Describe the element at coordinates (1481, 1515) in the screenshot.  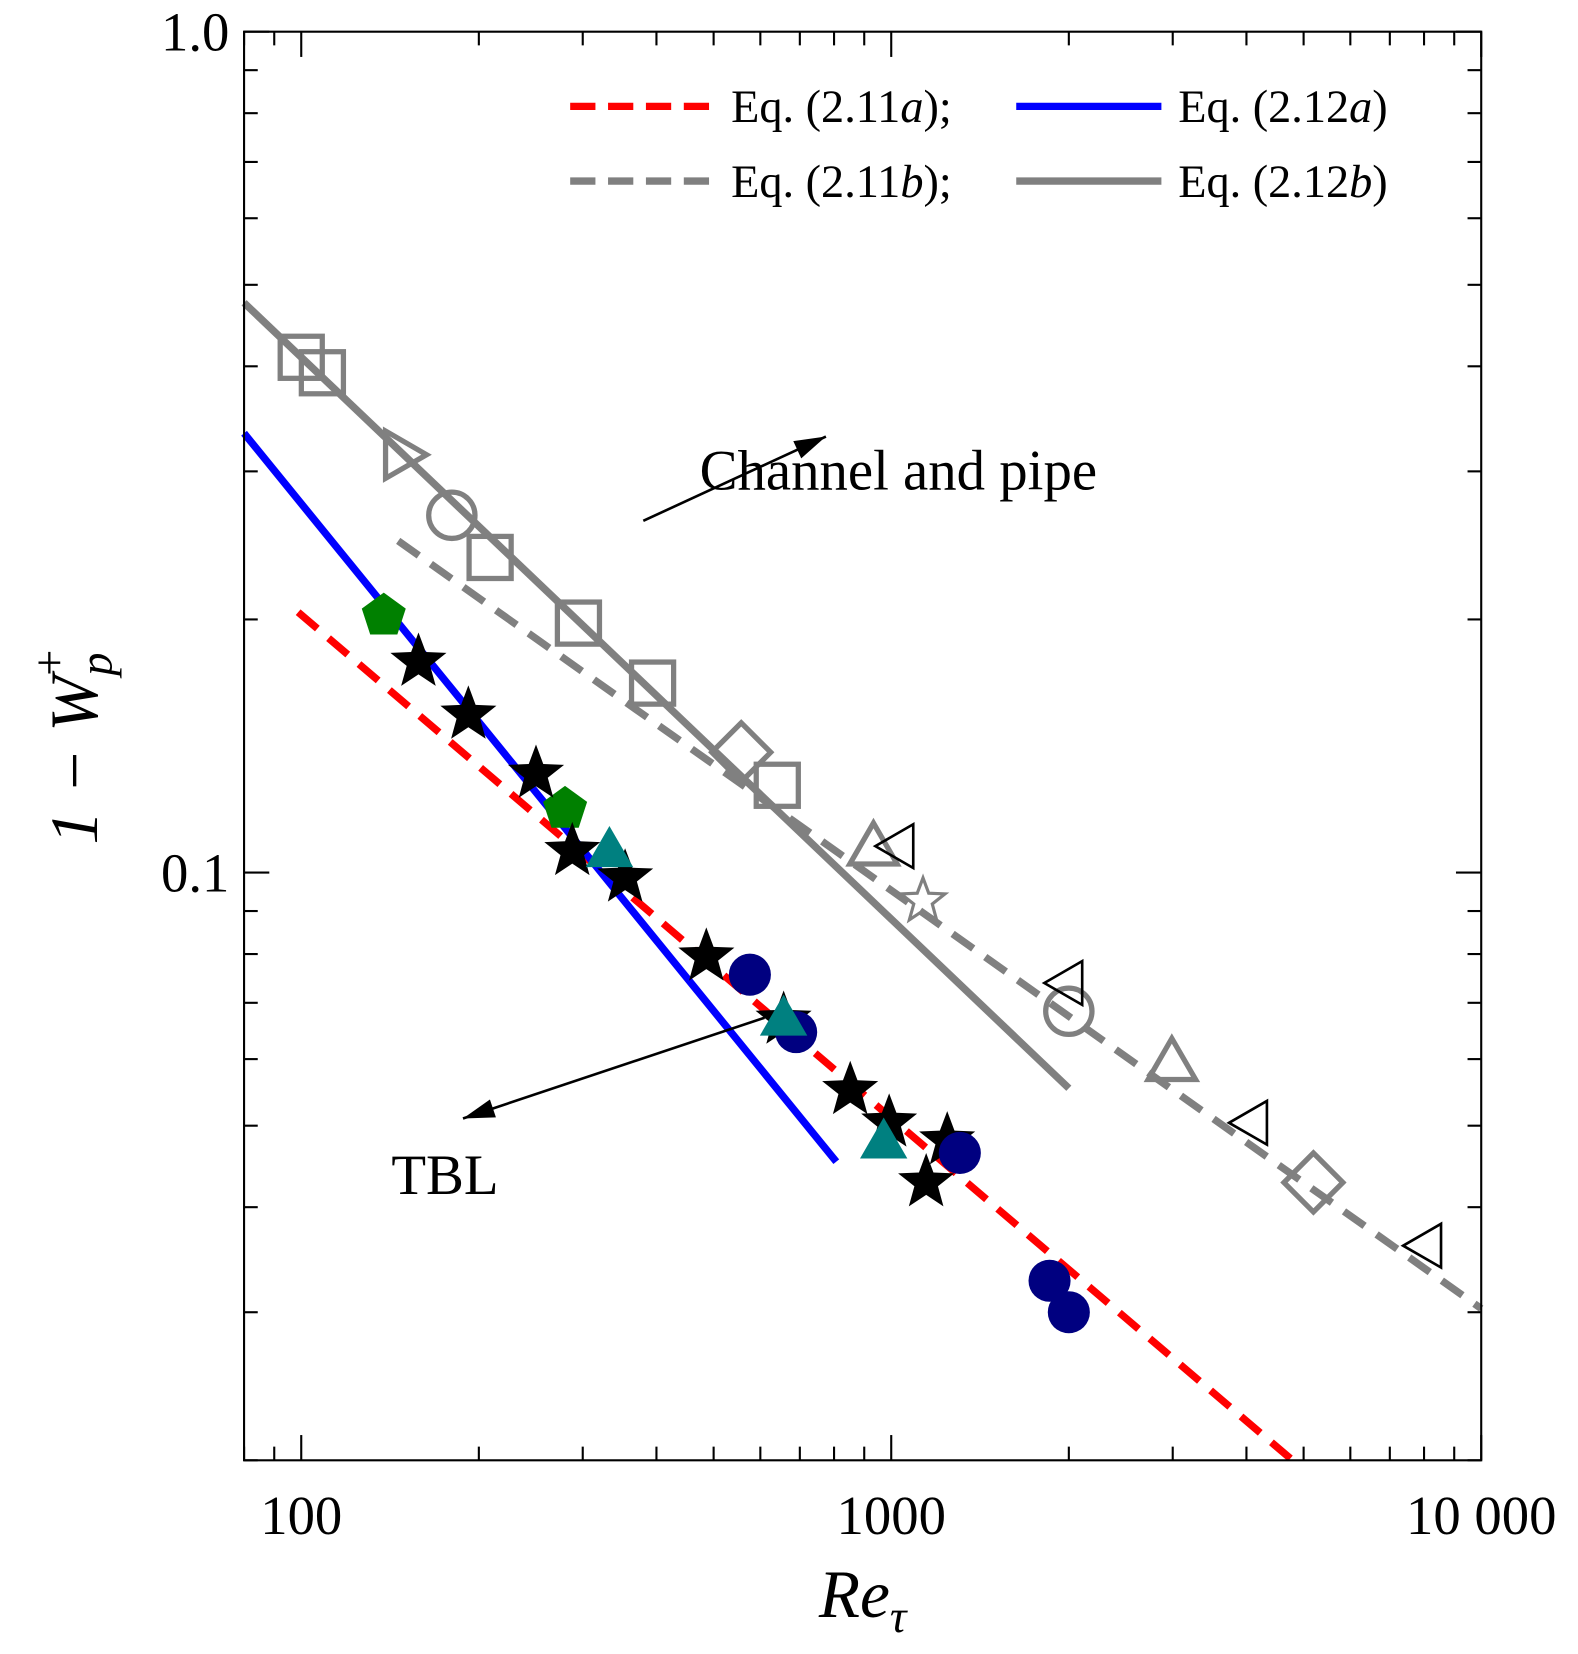
I see `x-tick-label: 10 000` at that location.